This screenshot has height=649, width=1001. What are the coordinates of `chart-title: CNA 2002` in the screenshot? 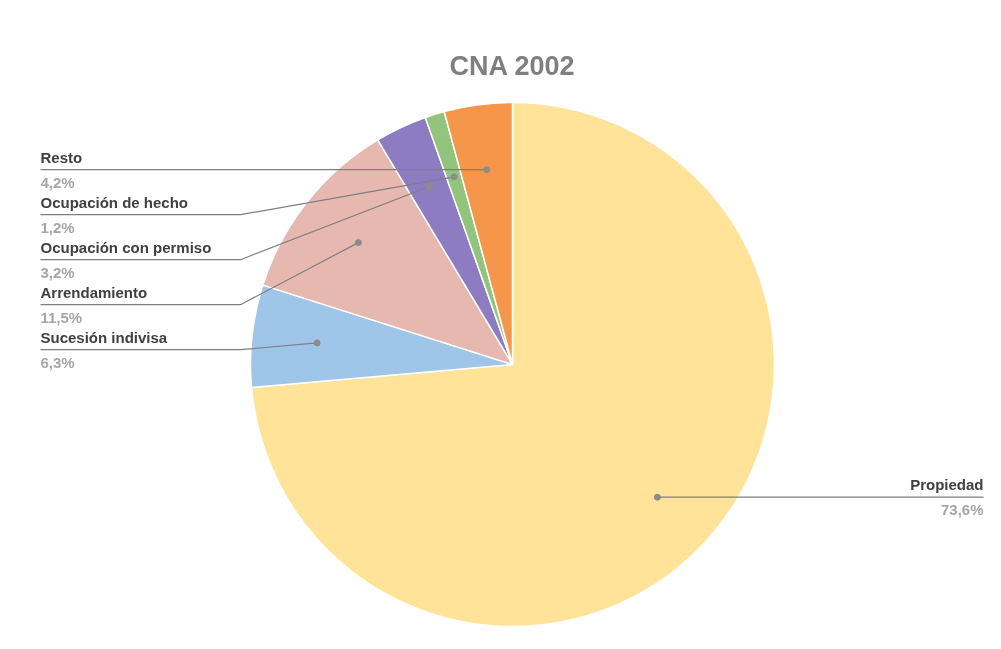 It's located at (512, 65).